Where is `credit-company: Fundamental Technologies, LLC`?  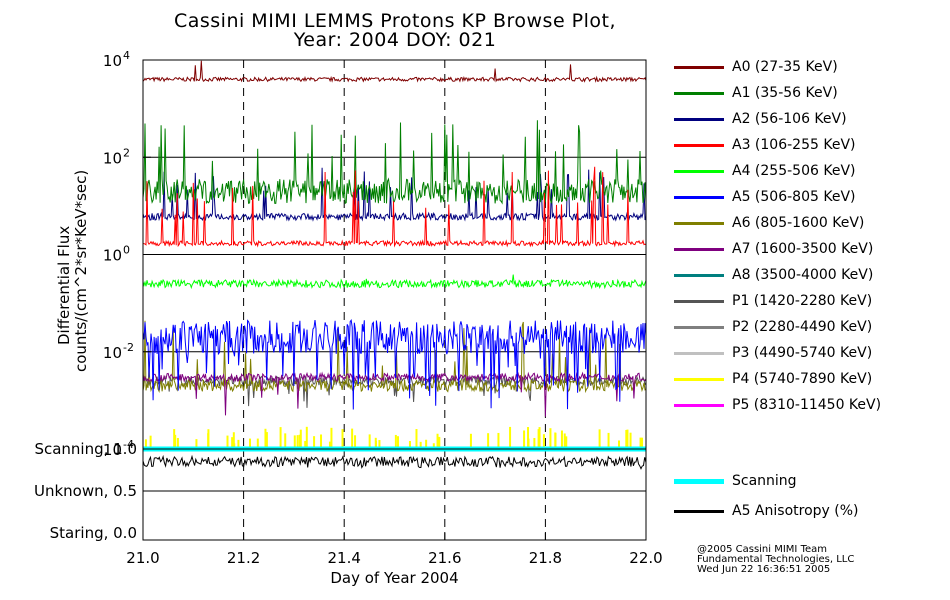
credit-company: Fundamental Technologies, LLC is located at coordinates (776, 559).